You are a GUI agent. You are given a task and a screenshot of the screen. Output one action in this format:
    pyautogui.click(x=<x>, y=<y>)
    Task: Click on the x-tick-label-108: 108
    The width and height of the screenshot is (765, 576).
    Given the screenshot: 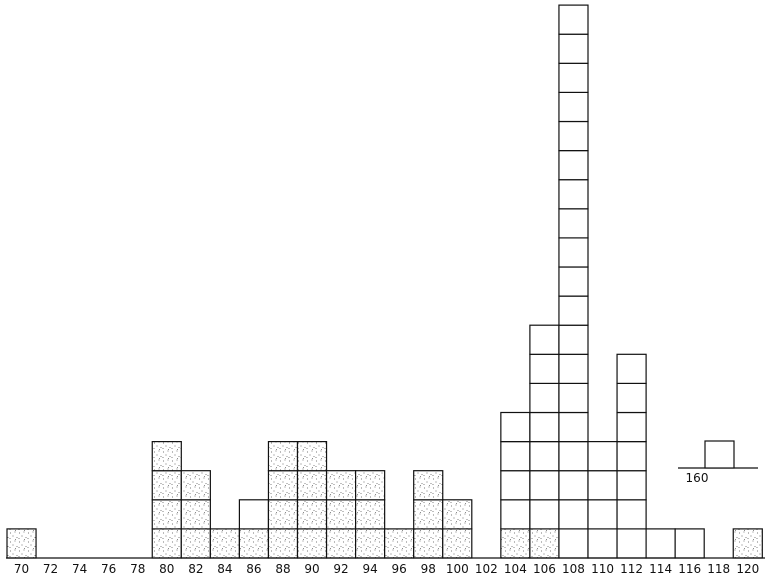 What is the action you would take?
    pyautogui.click(x=573, y=569)
    